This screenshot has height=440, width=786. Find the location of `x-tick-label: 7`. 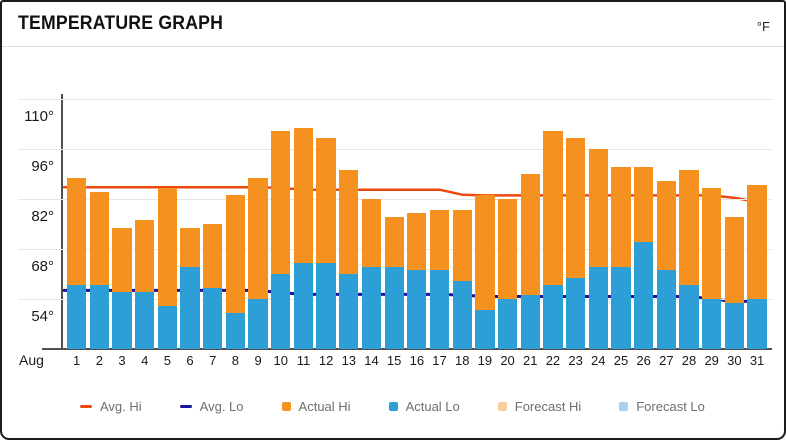

x-tick-label: 7 is located at coordinates (213, 360).